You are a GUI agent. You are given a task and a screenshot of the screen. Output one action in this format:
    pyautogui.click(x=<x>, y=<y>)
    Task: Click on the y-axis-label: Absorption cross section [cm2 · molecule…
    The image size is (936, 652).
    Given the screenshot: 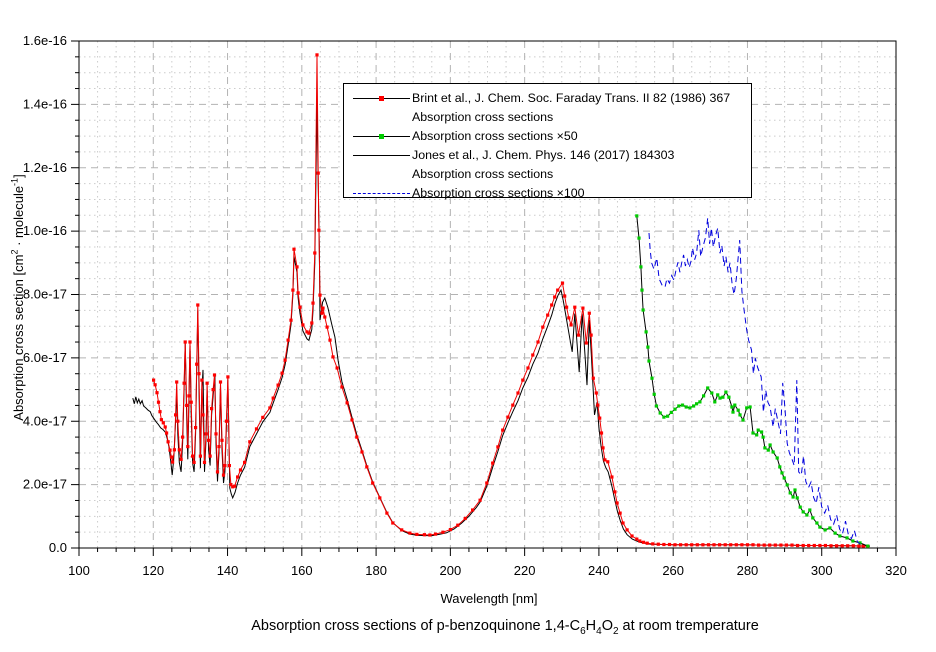 What is the action you would take?
    pyautogui.click(x=17, y=297)
    